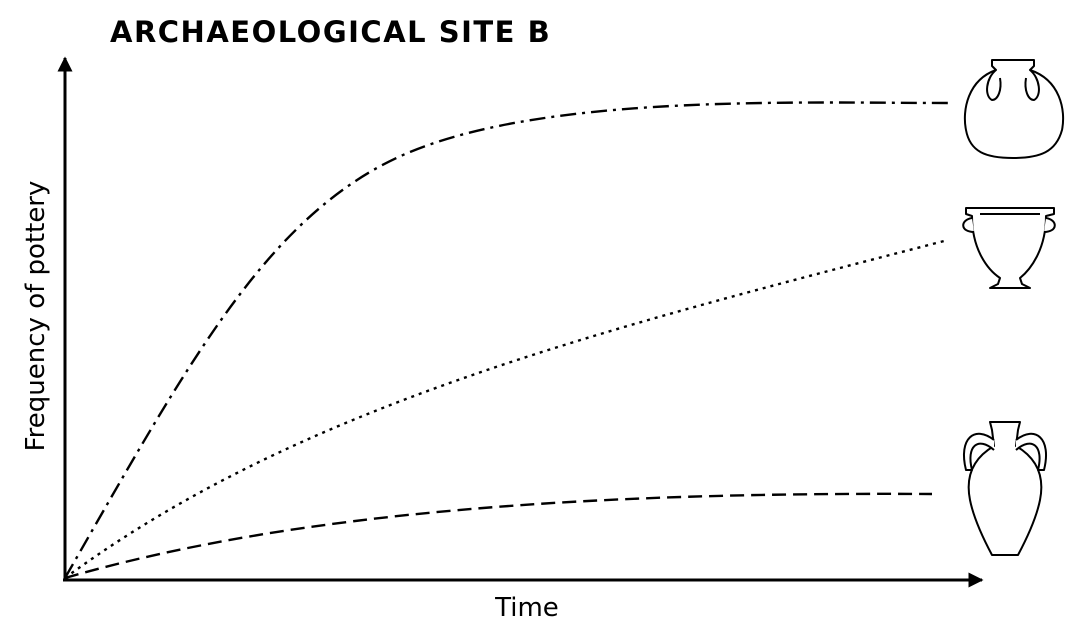 The width and height of the screenshot is (1073, 628). I want to click on cup-icon, so click(1009, 248).